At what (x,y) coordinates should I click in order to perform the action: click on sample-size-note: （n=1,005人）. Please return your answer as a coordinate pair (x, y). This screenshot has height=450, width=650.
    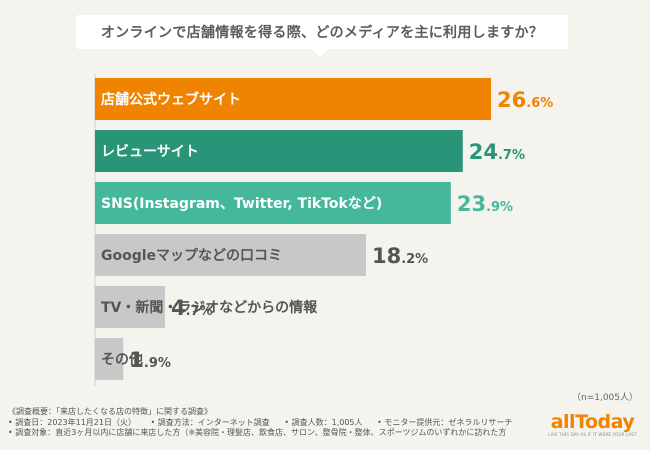
    Looking at the image, I should click on (604, 398).